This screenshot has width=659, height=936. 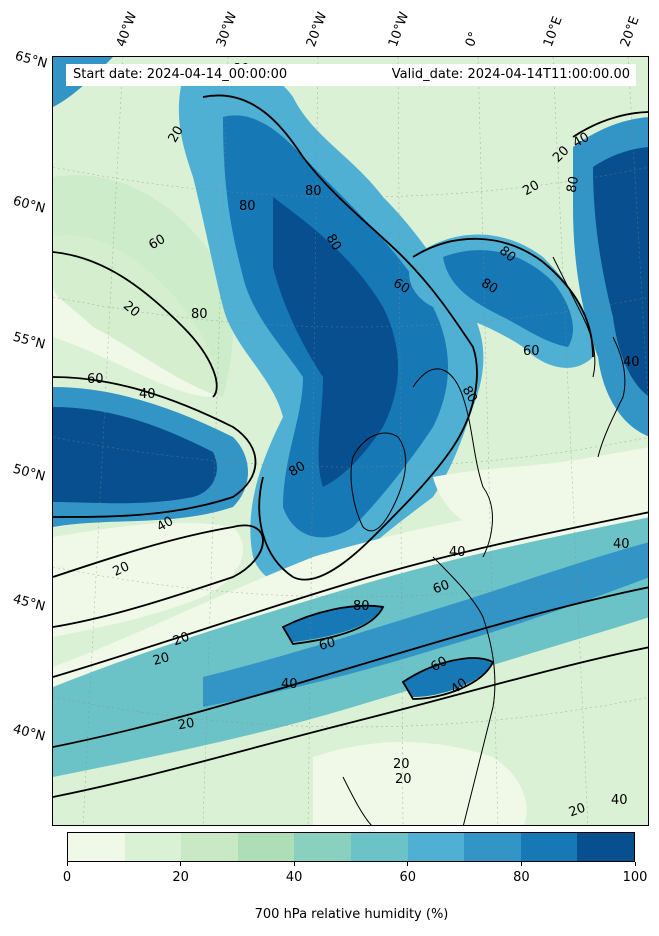 I want to click on lon-label-20e: 20°E, so click(x=630, y=32).